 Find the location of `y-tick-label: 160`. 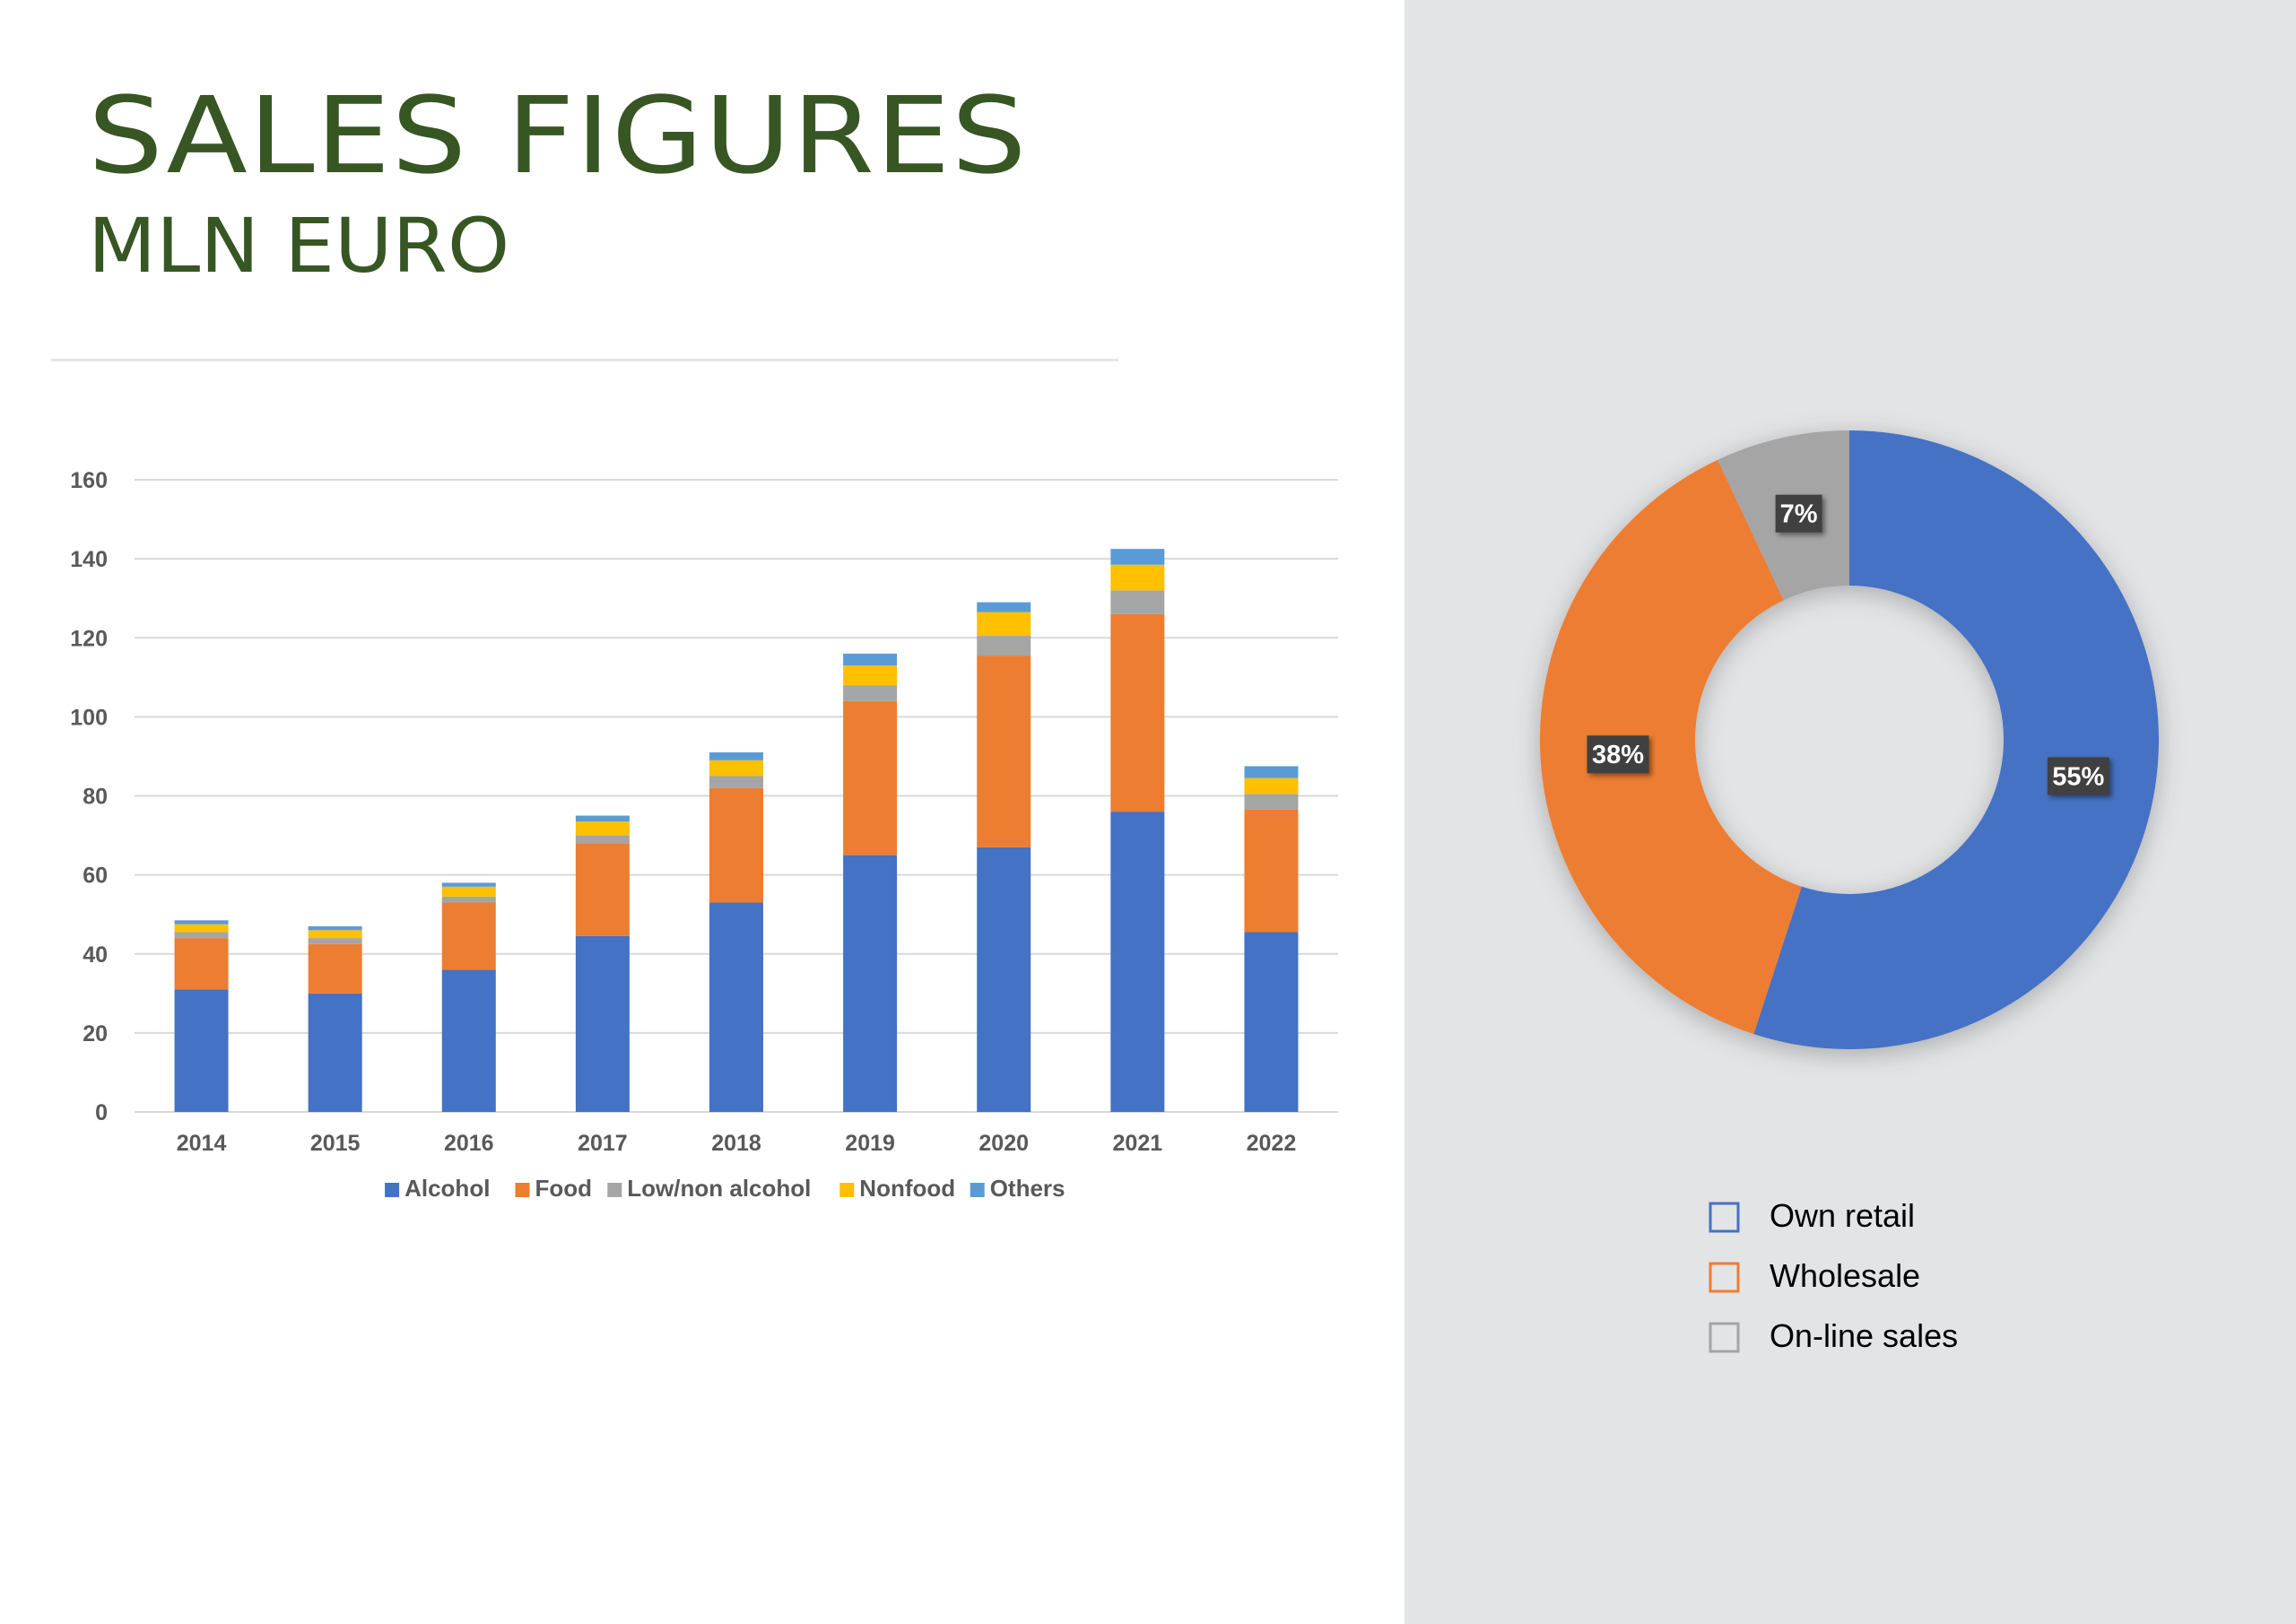

y-tick-label: 160 is located at coordinates (89, 480).